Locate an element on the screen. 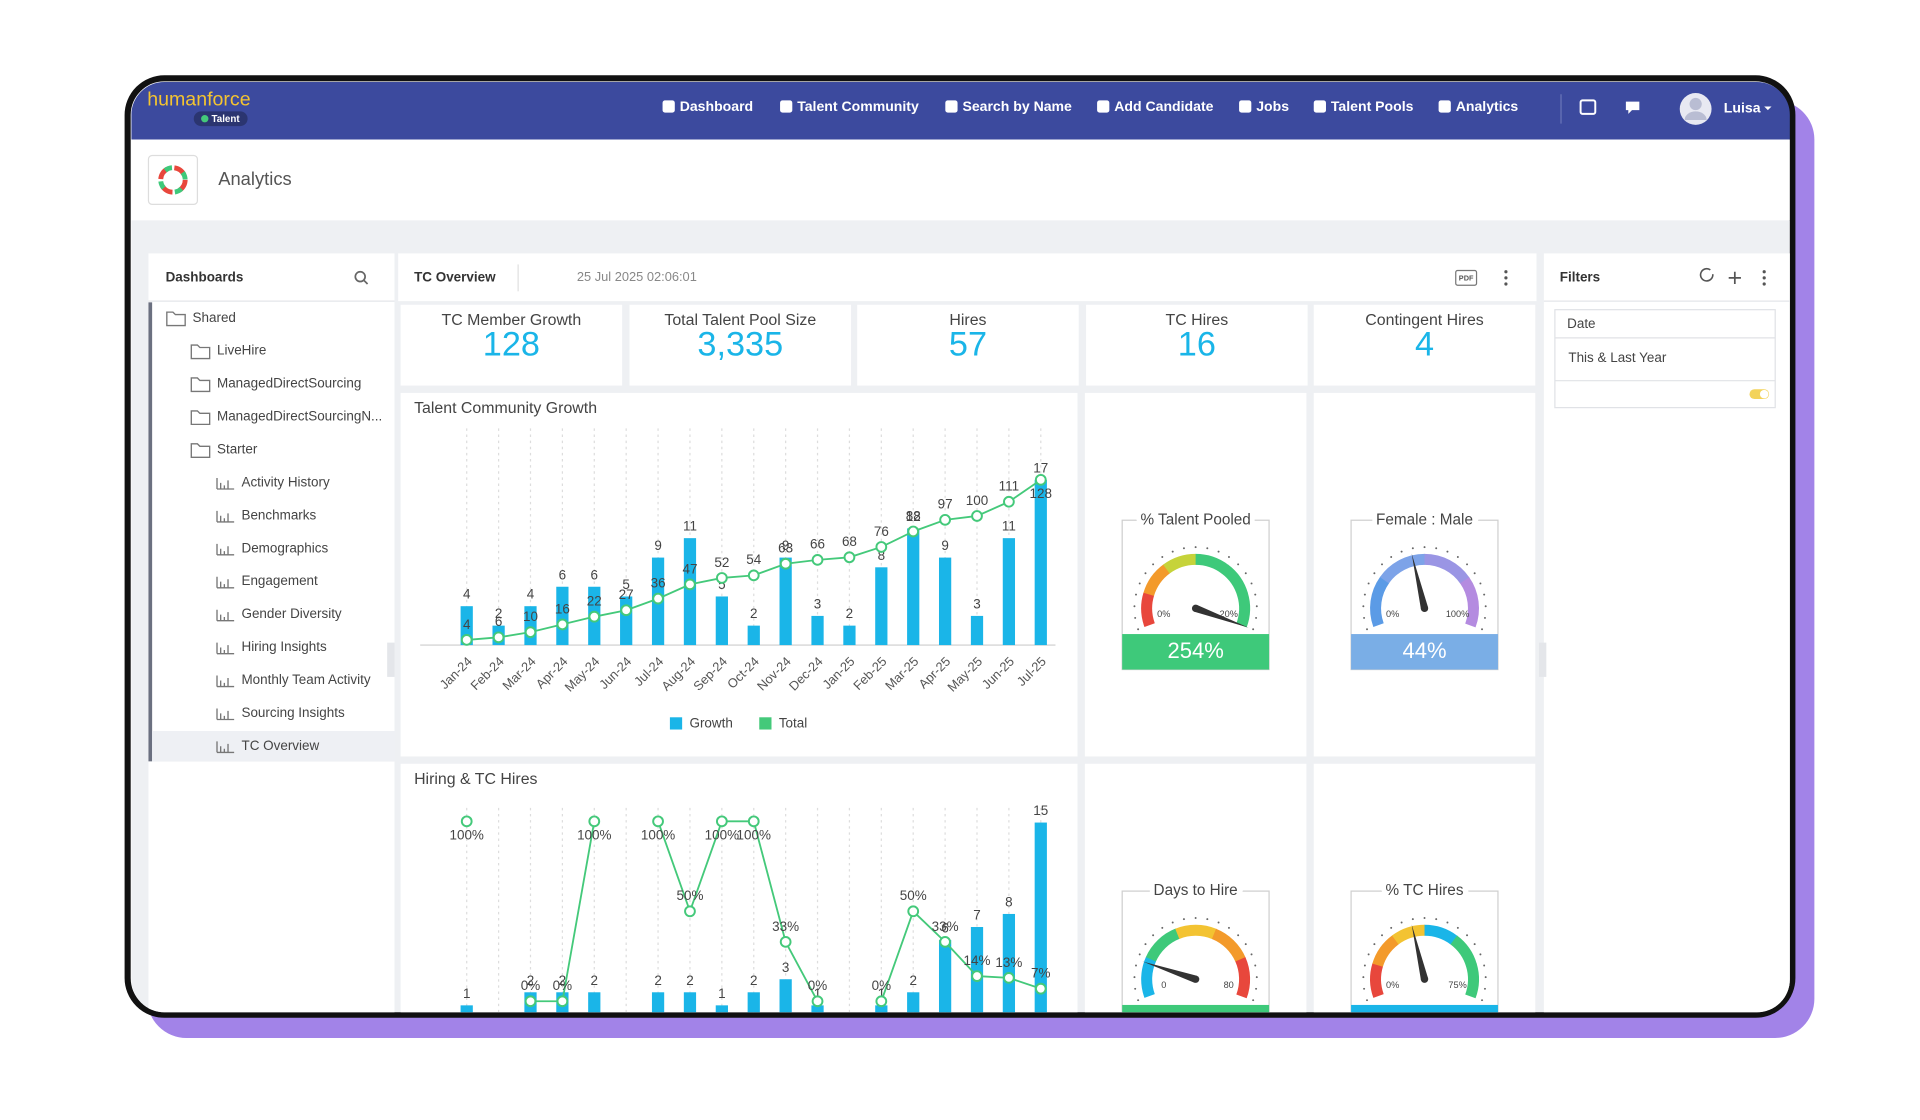 The width and height of the screenshot is (1920, 1120). bar-label: 11 is located at coordinates (690, 526).